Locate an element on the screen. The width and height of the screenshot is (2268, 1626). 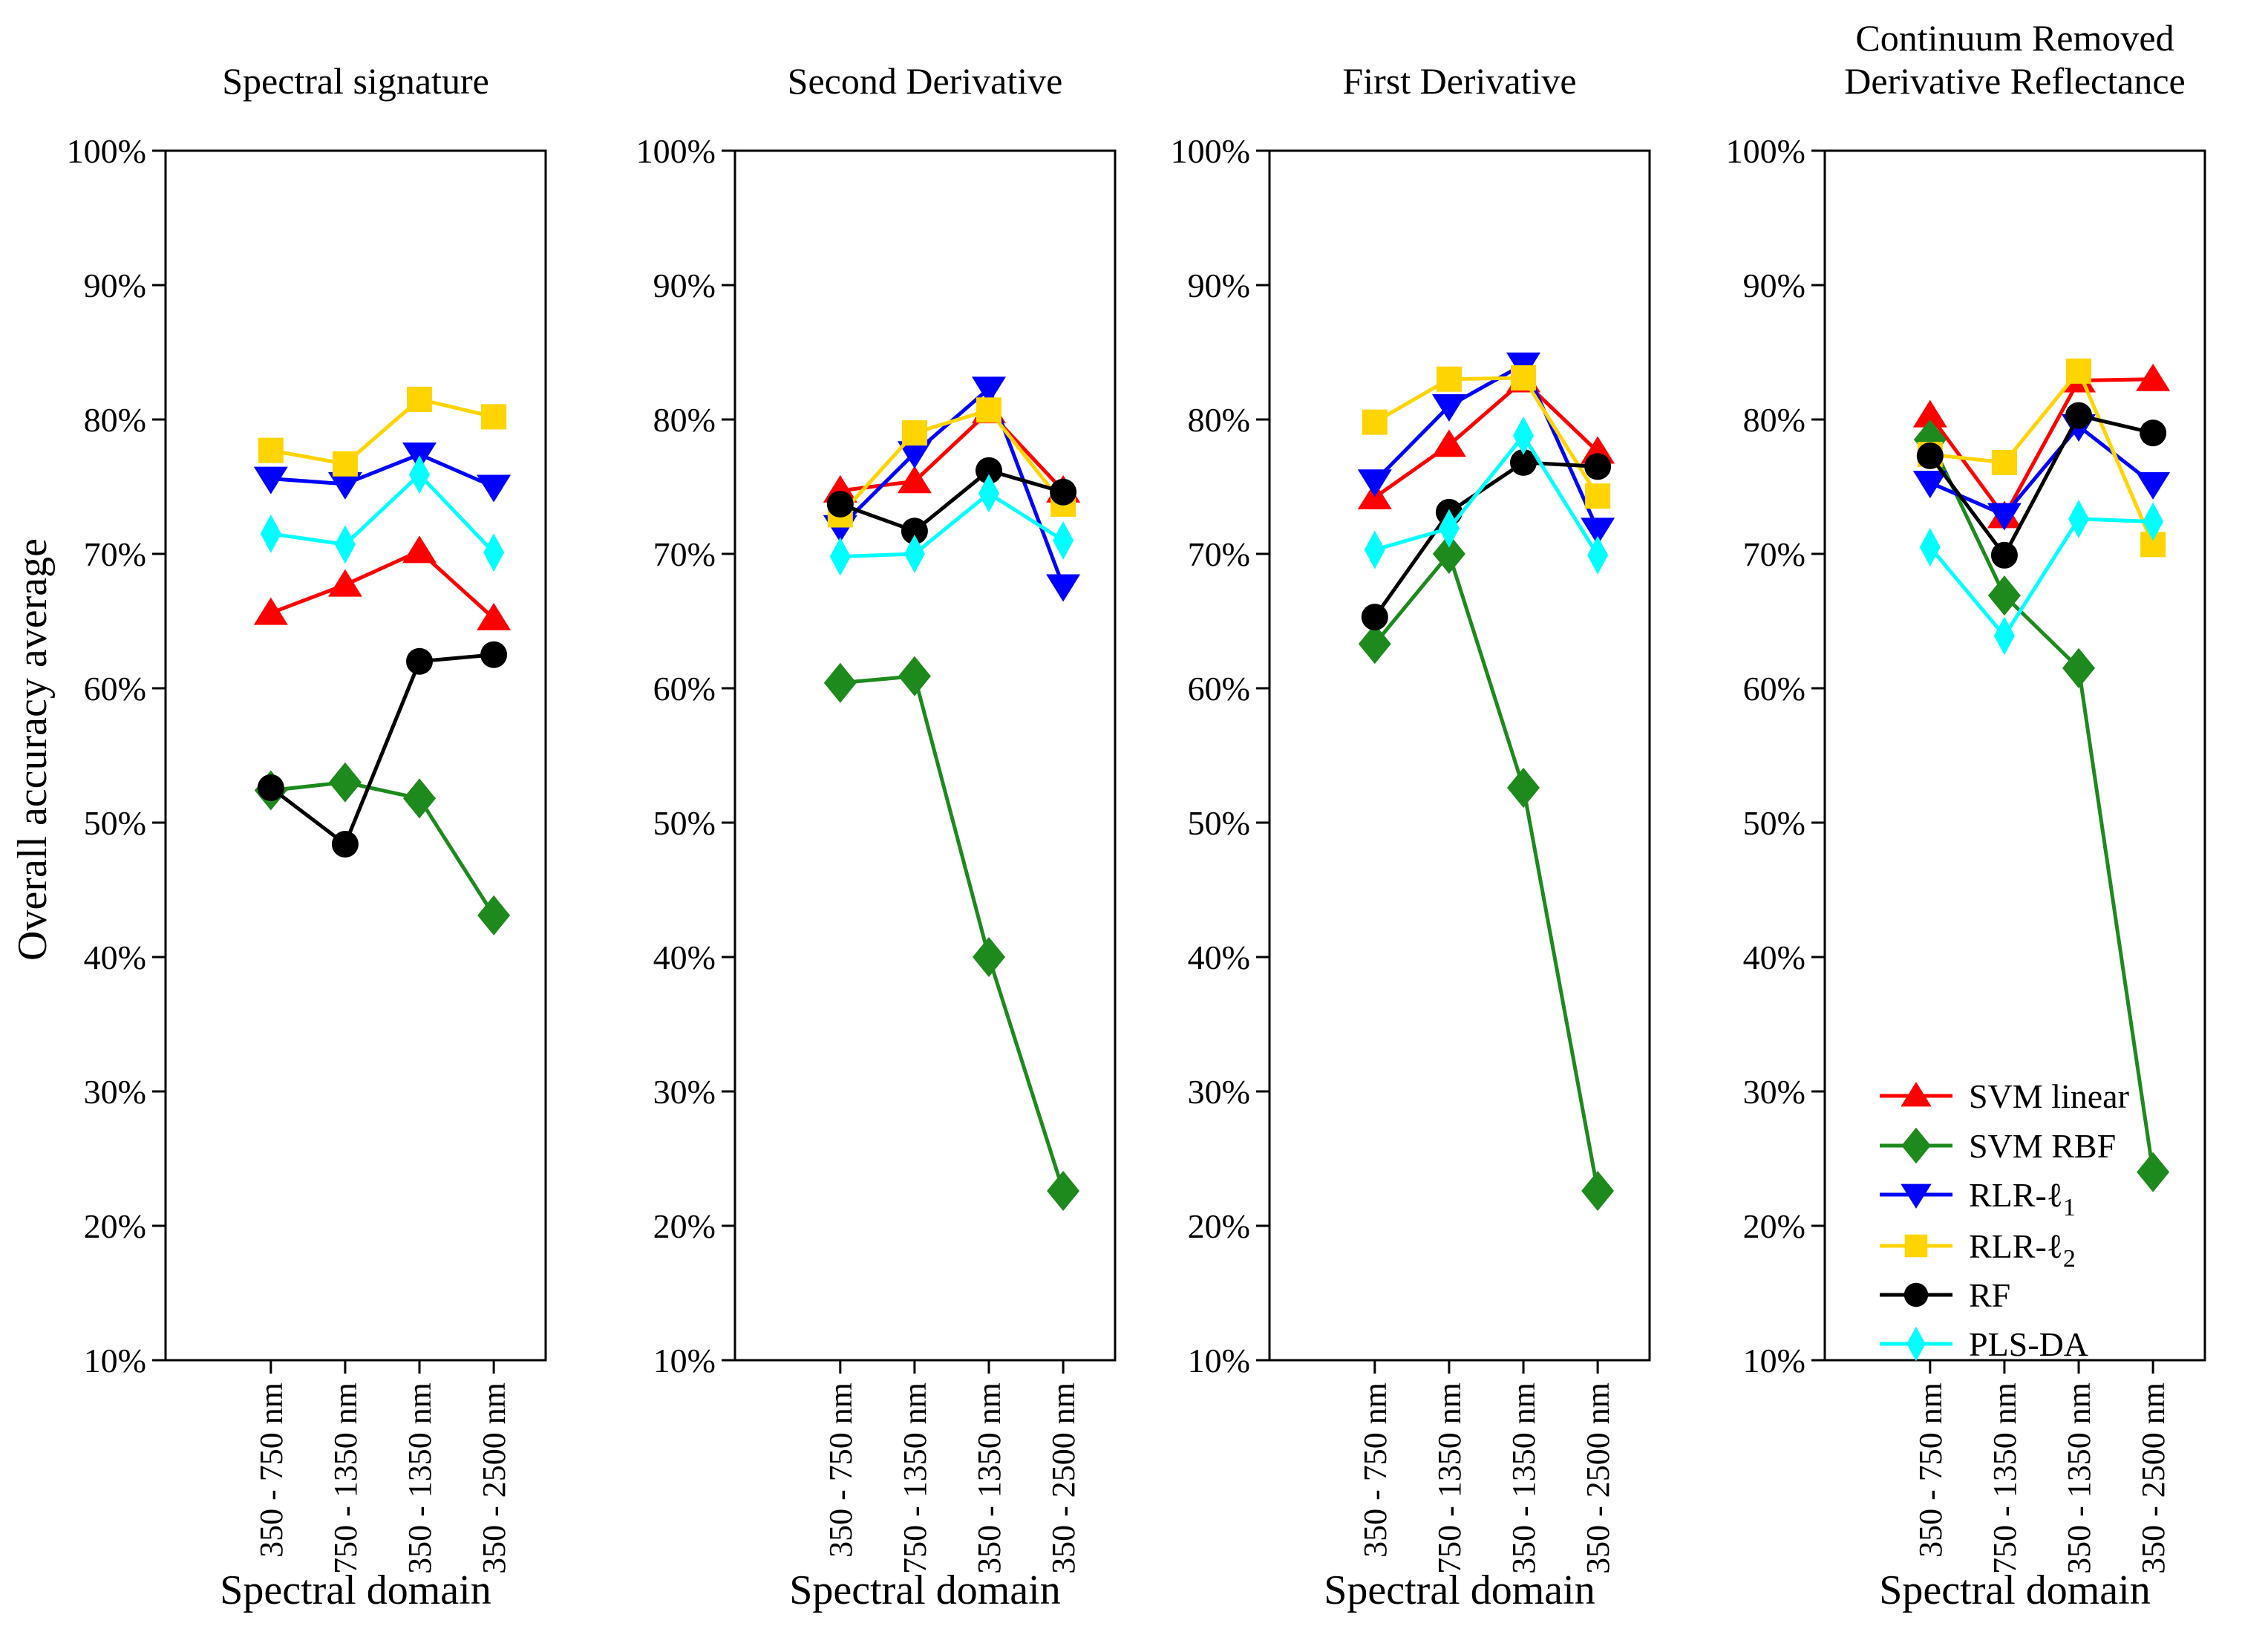
legend-entry-svm-rbf: SVM RBF is located at coordinates (1998, 1146).